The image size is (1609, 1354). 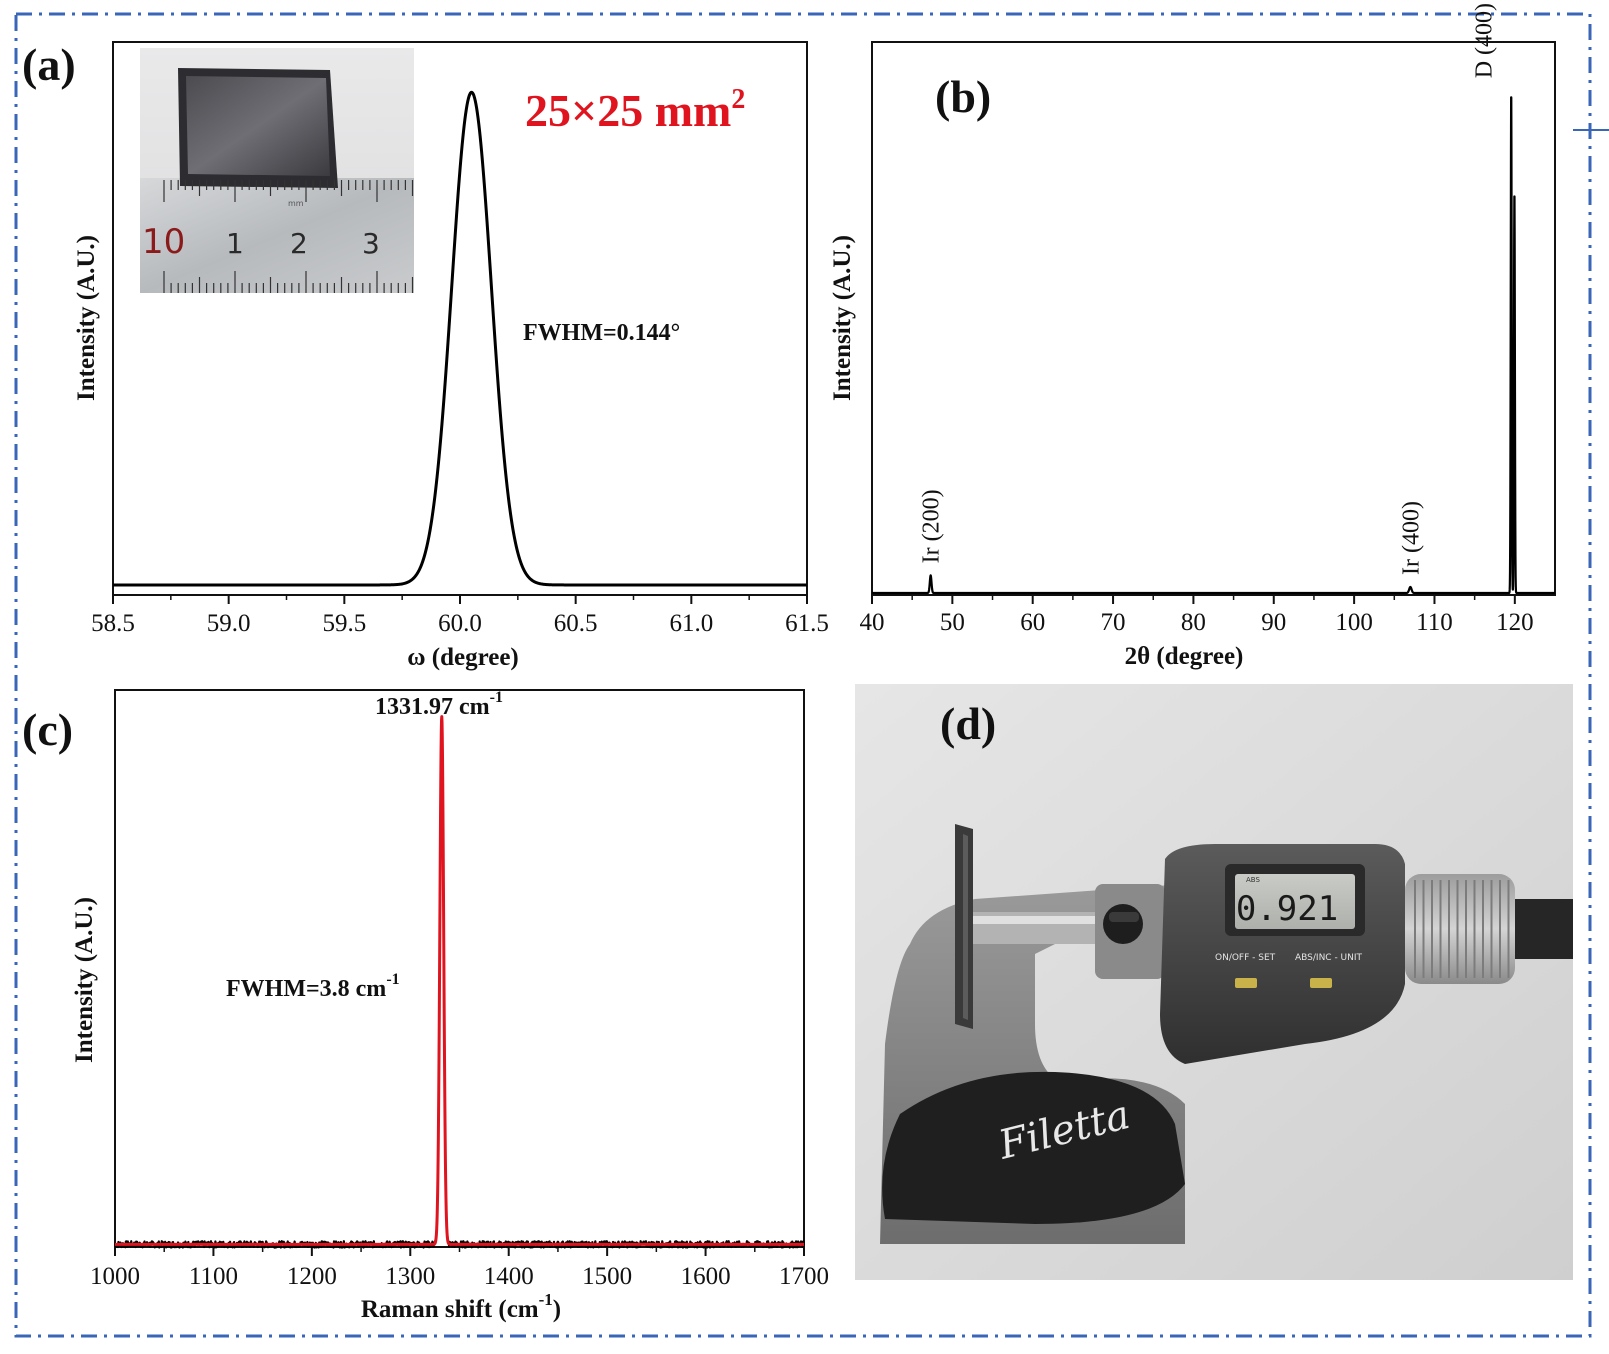 I want to click on peak-label-b: D (400), so click(x=1485, y=40).